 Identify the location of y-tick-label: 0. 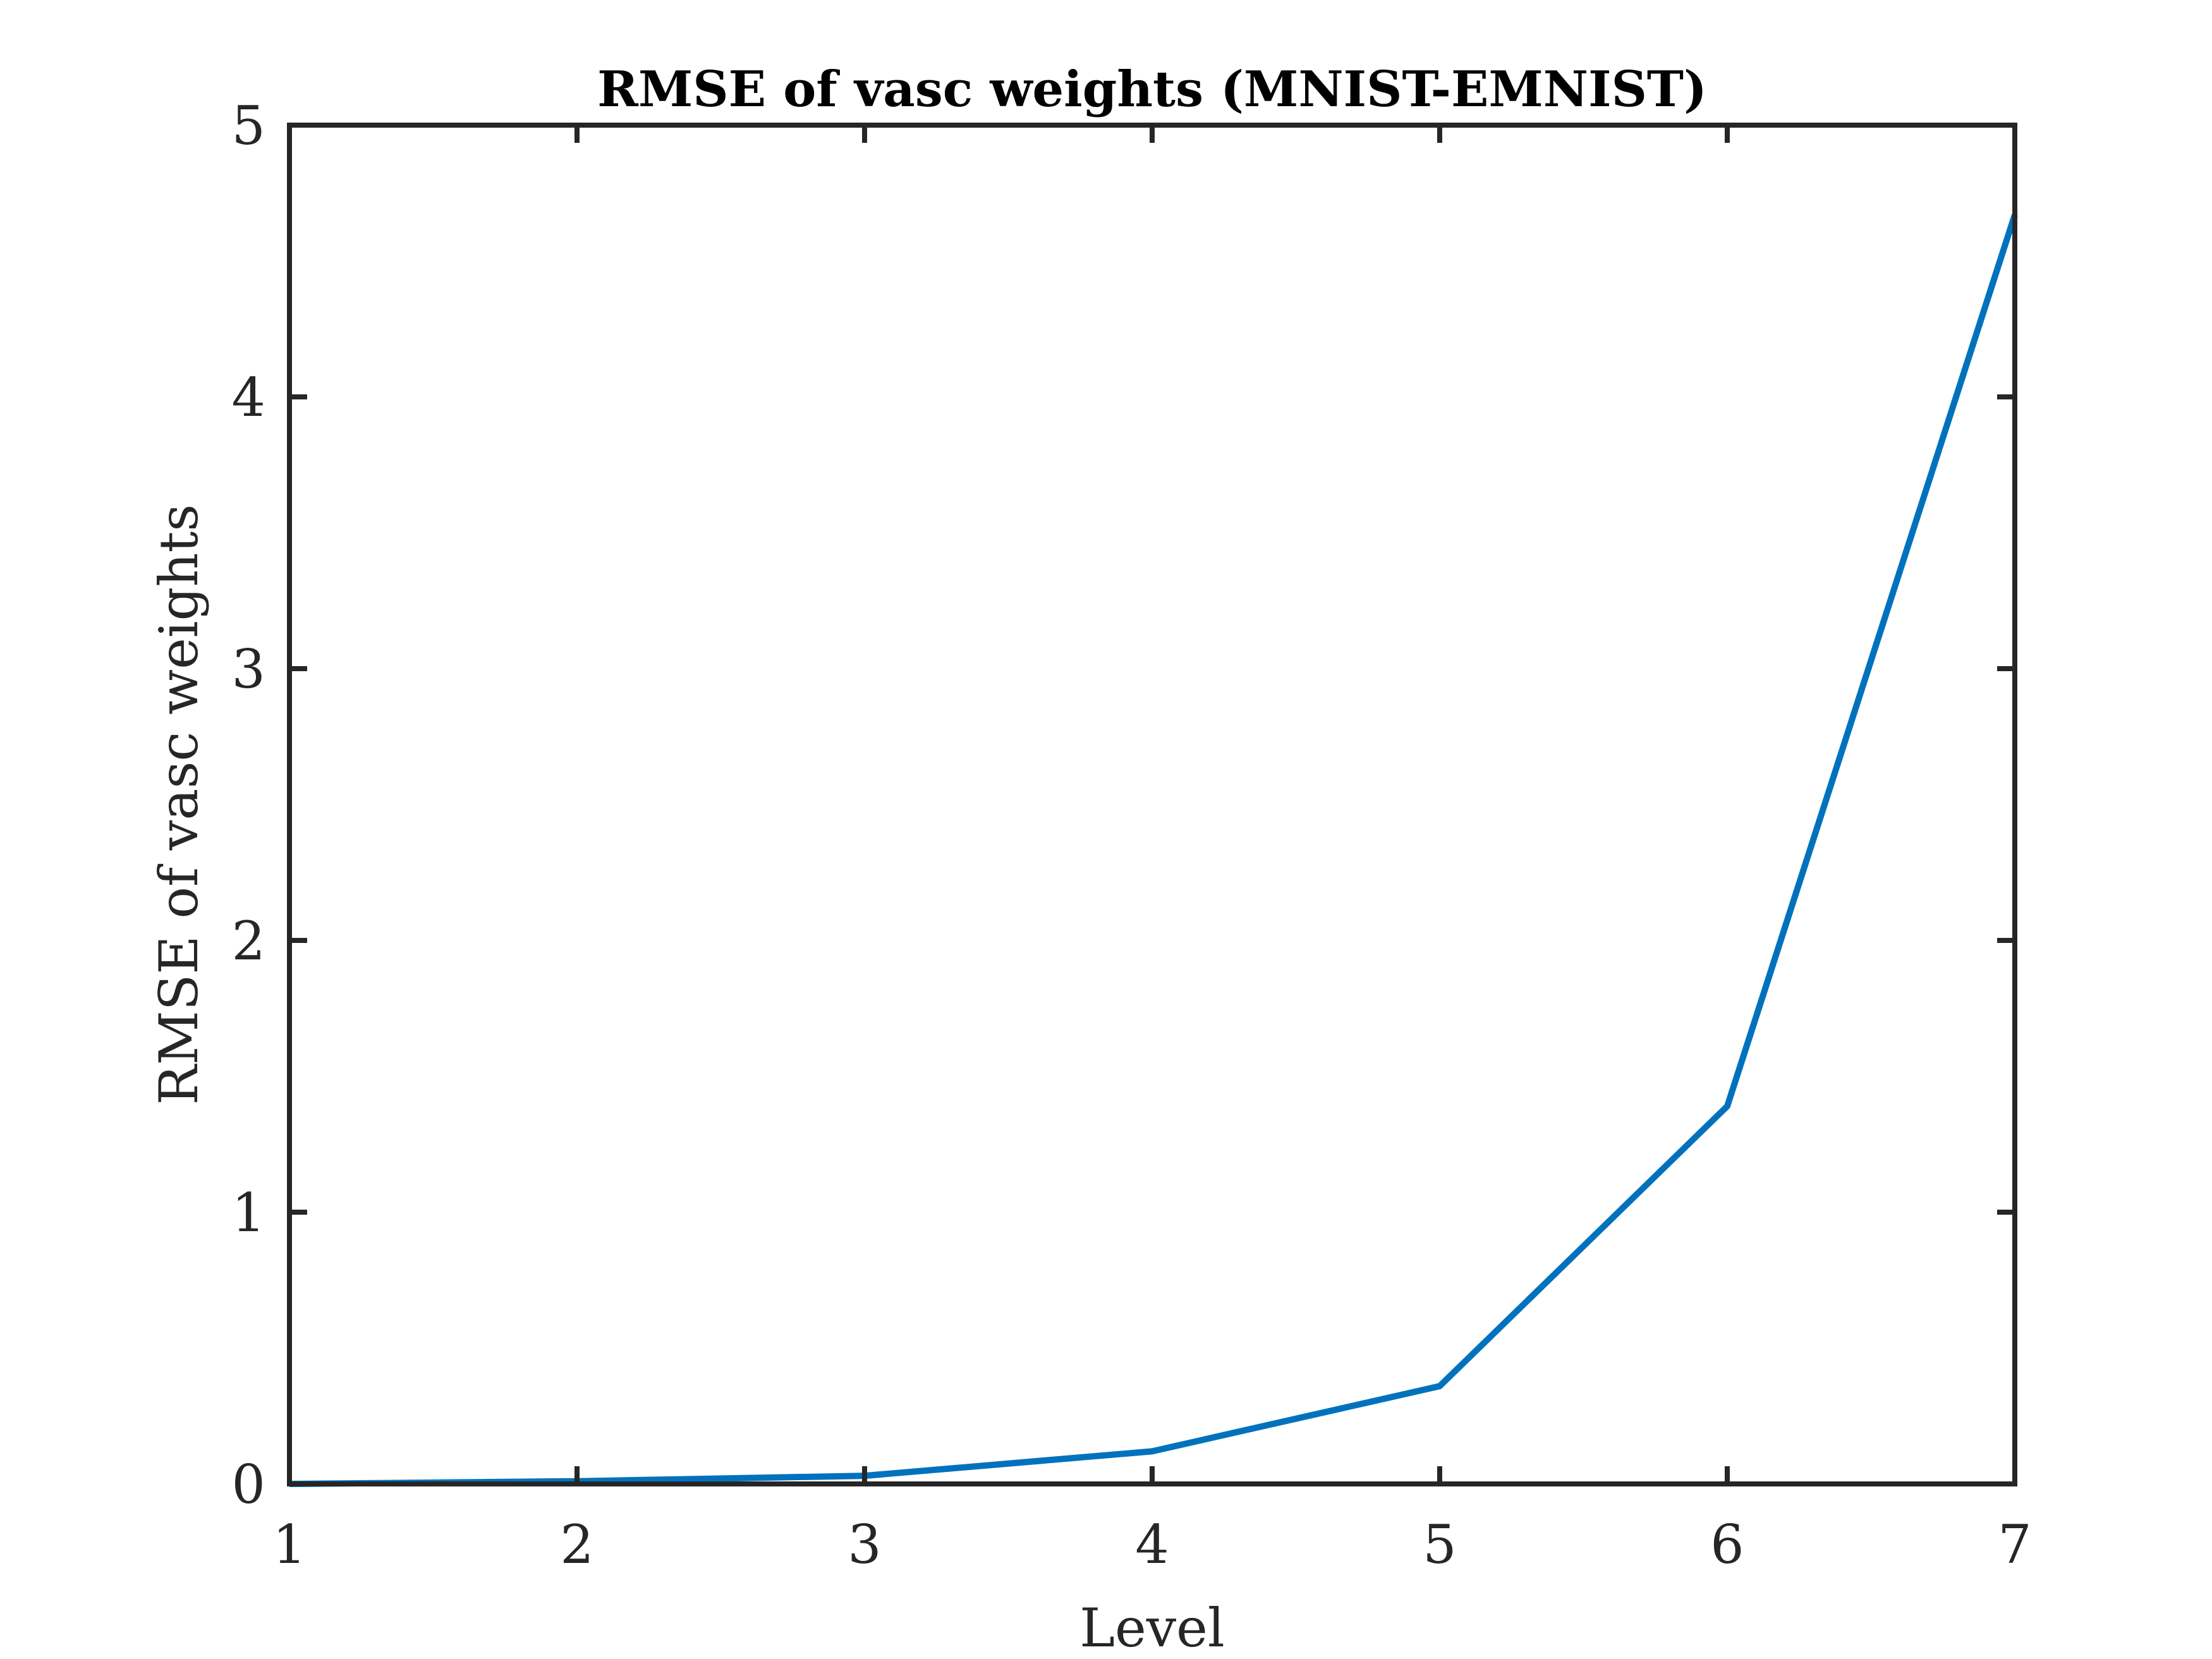
(248, 1485).